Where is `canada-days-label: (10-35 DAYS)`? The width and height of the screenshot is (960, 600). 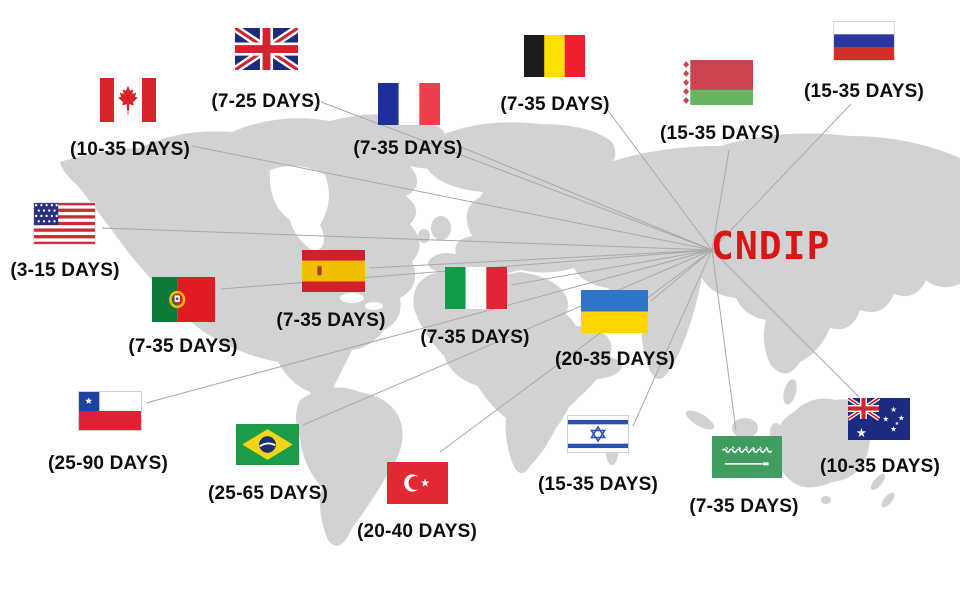 canada-days-label: (10-35 DAYS) is located at coordinates (130, 149).